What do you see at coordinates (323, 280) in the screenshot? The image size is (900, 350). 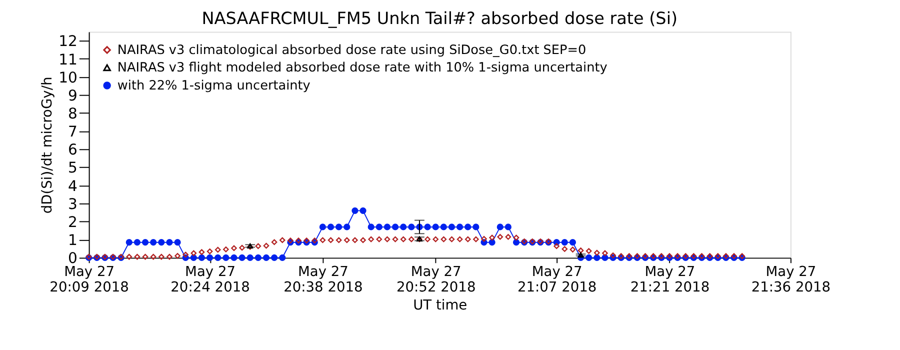 I see `x-tick-label: May 27 20:38 2018` at bounding box center [323, 280].